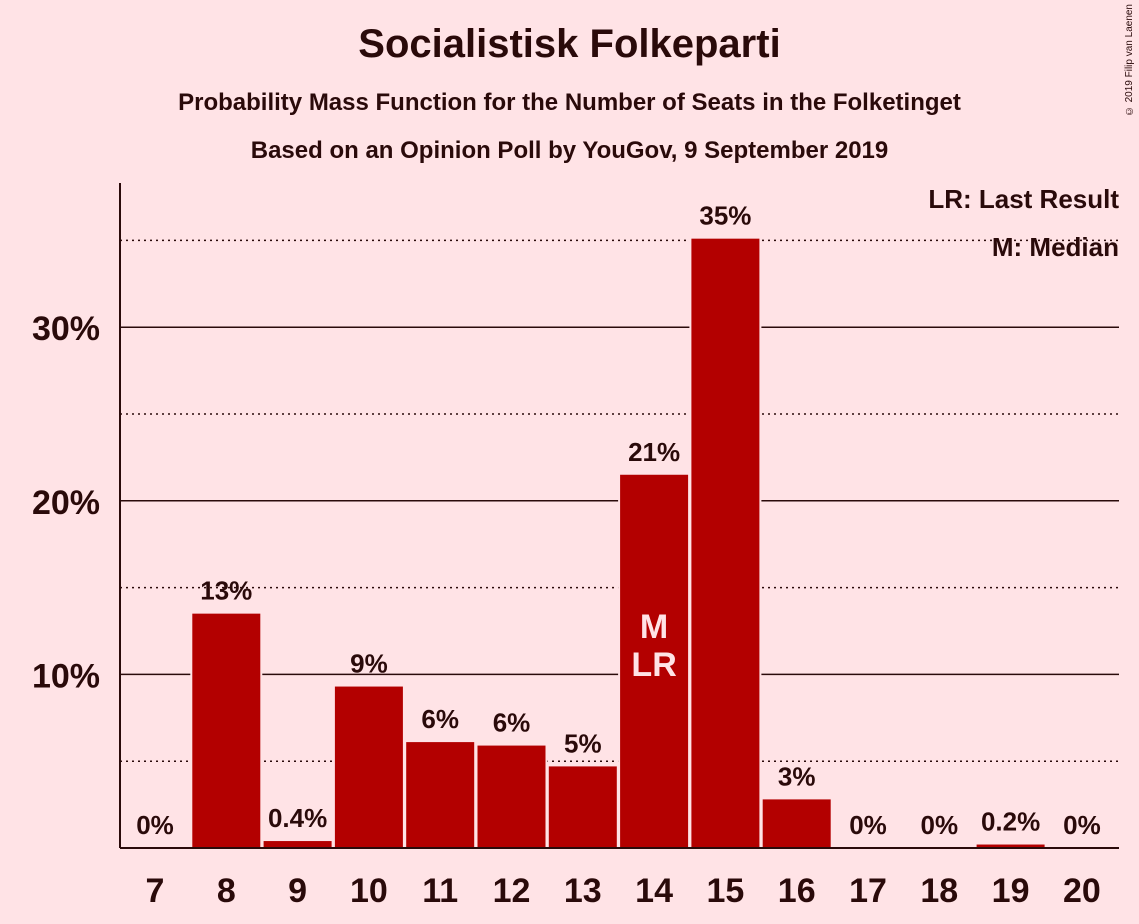  Describe the element at coordinates (654, 891) in the screenshot. I see `x-tick-label: 14` at that location.